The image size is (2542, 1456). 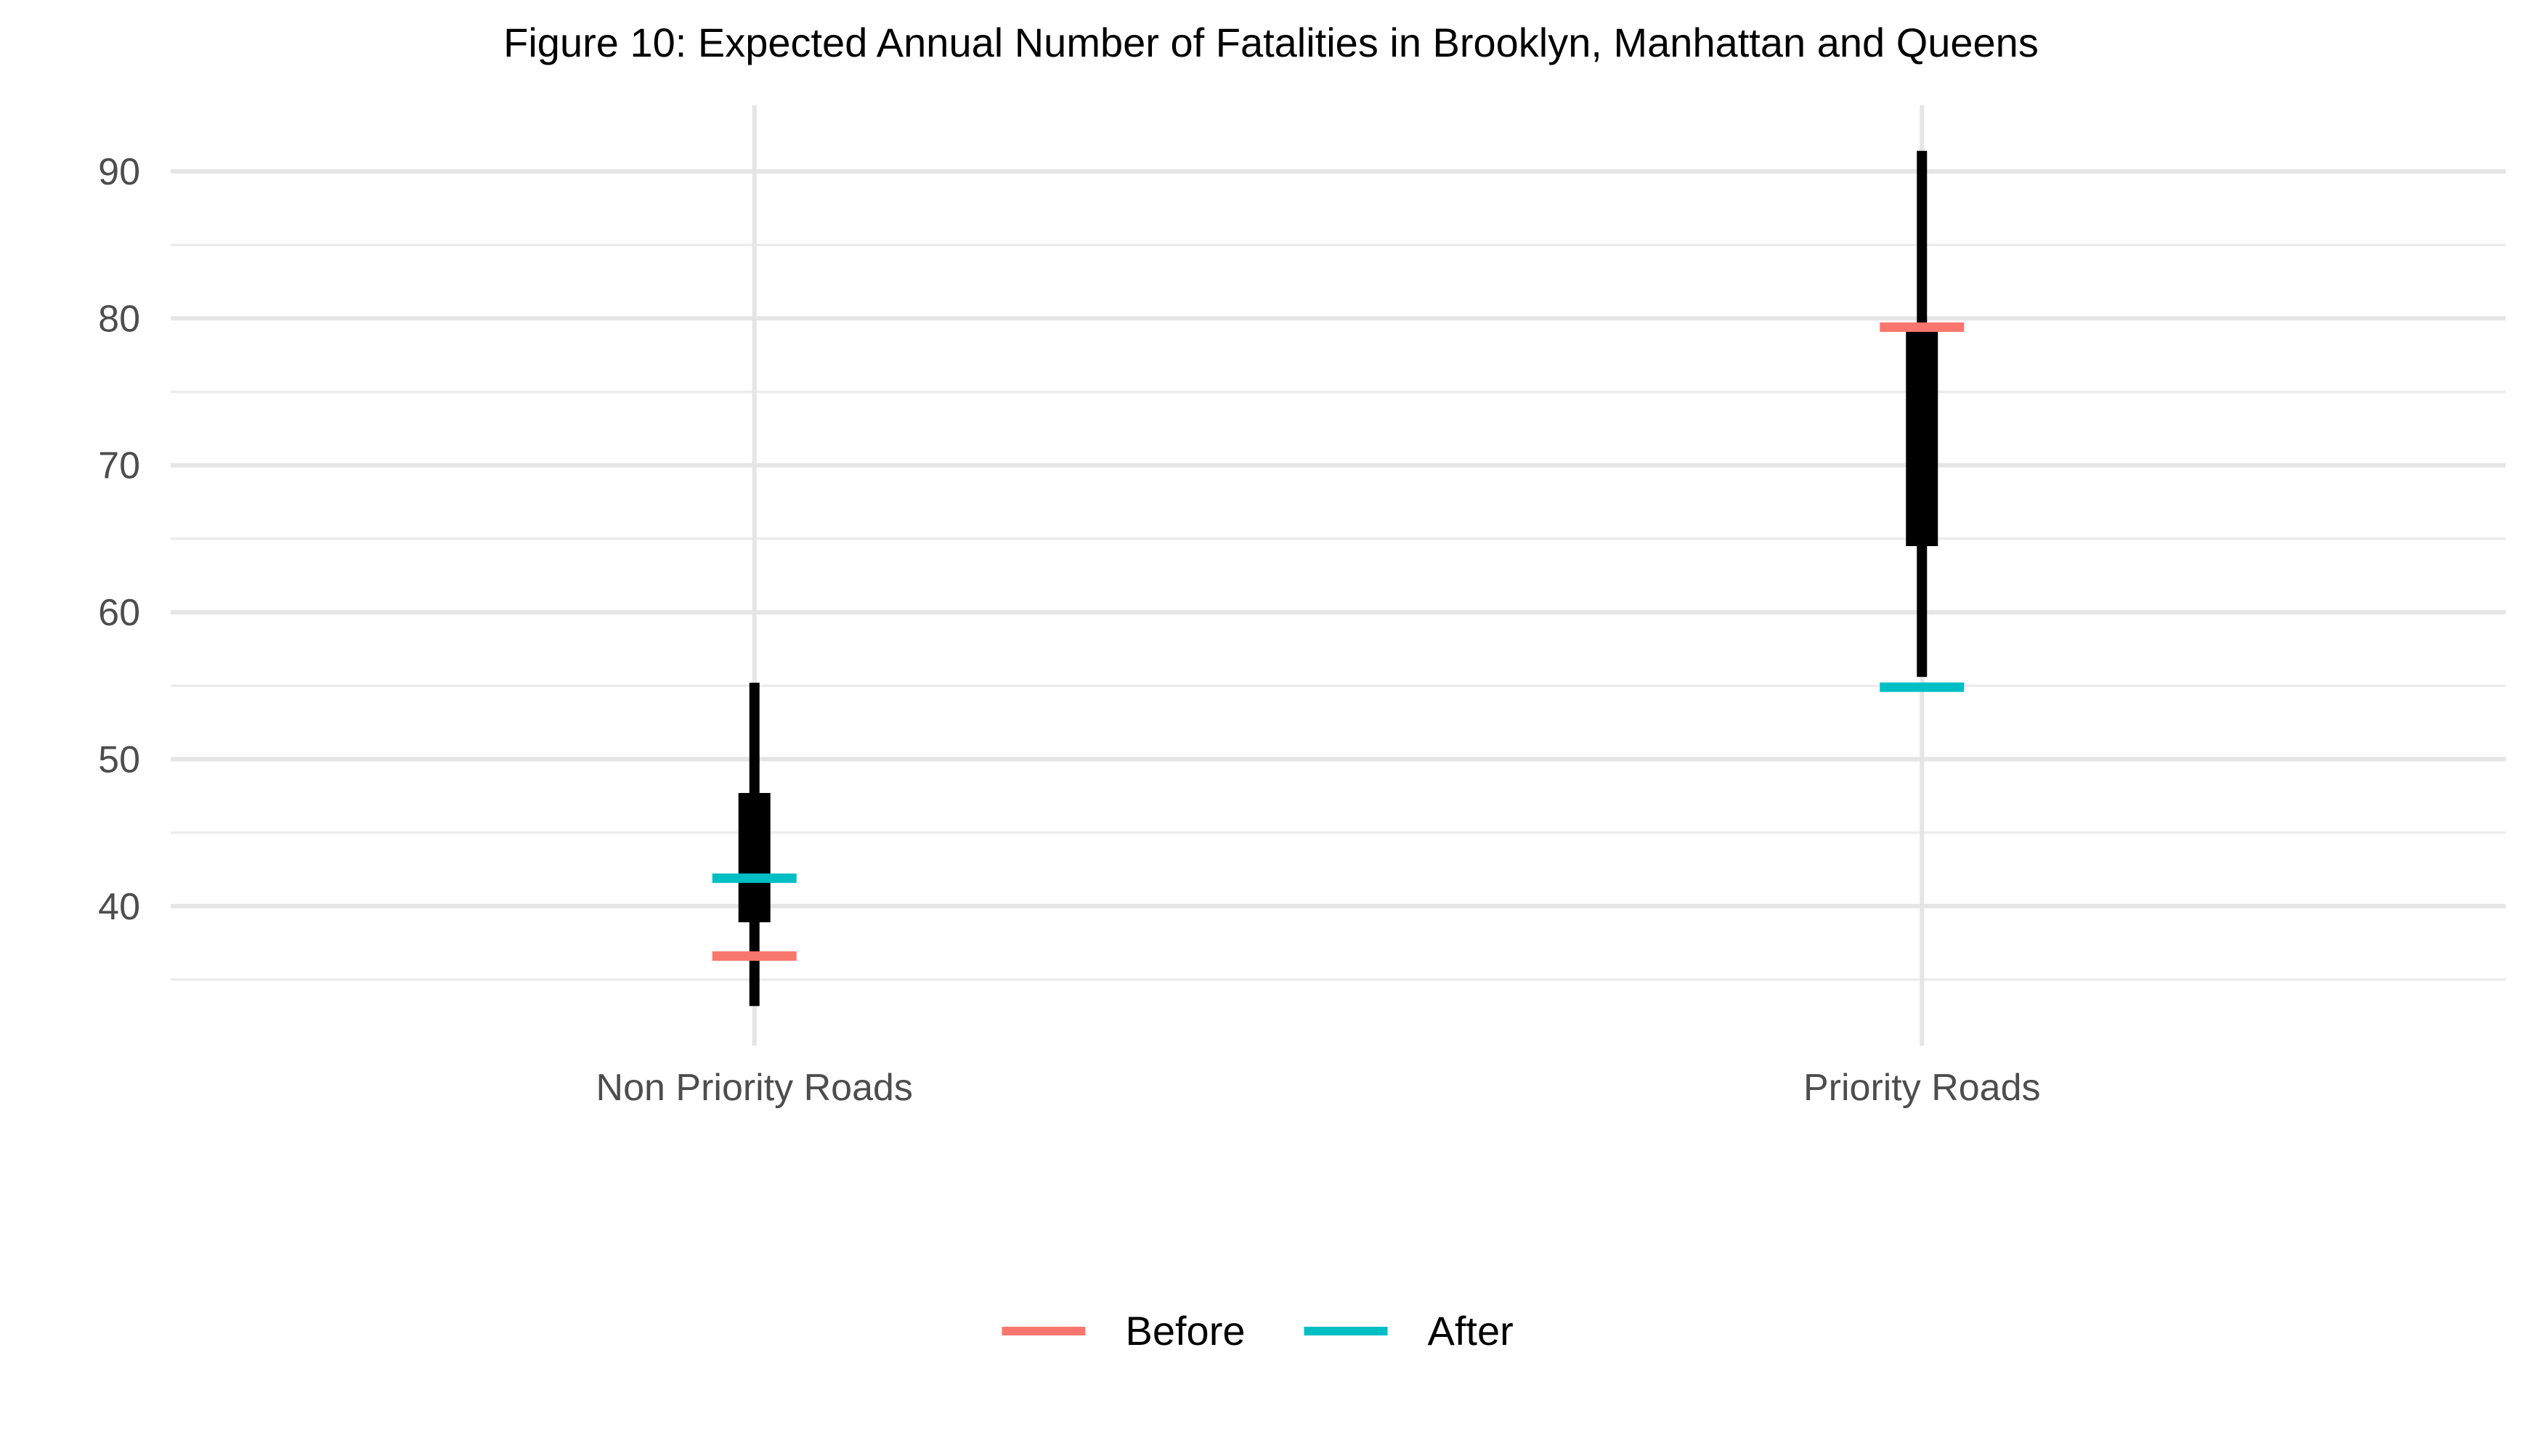 What do you see at coordinates (119, 907) in the screenshot?
I see `y-tick-label: 40` at bounding box center [119, 907].